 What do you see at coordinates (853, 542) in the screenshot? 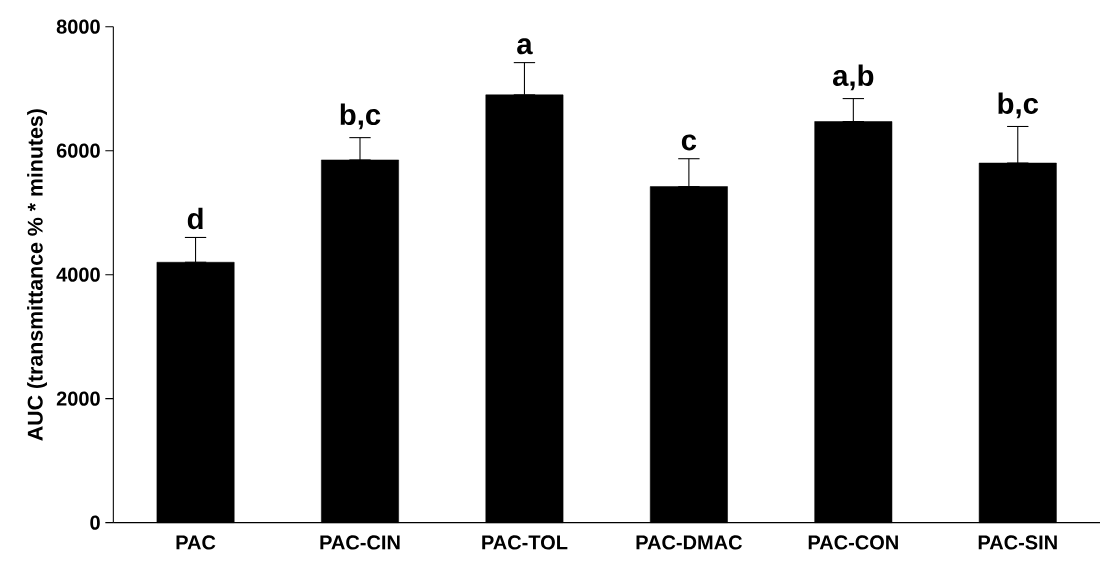
I see `x-tick-label: PAC-CON` at bounding box center [853, 542].